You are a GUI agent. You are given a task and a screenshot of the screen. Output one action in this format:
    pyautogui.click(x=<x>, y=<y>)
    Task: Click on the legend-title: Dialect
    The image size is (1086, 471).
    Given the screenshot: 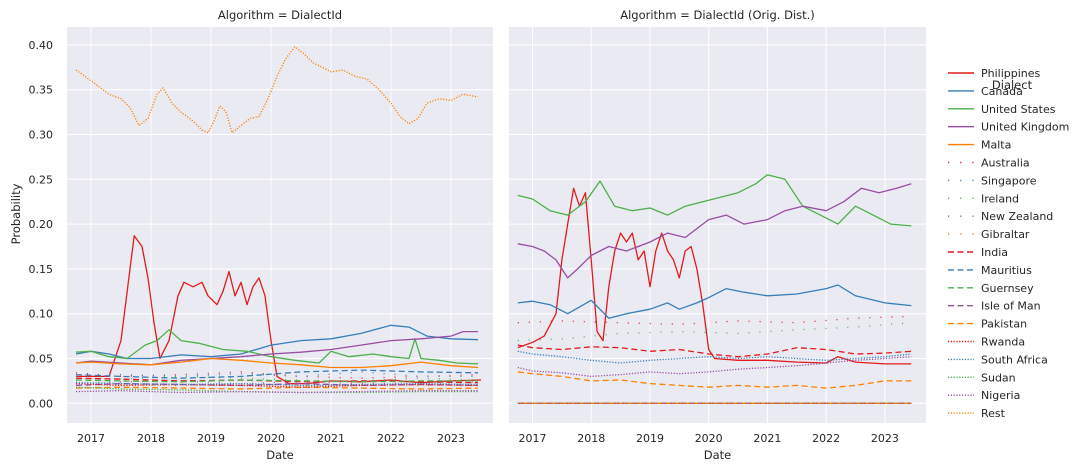 What is the action you would take?
    pyautogui.click(x=1012, y=85)
    